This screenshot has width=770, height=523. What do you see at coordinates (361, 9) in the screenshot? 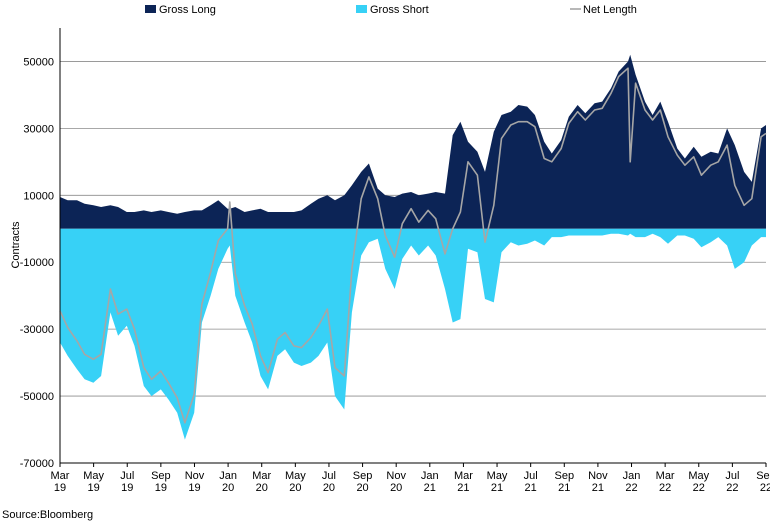
I see `legend-swatch-gross-short` at bounding box center [361, 9].